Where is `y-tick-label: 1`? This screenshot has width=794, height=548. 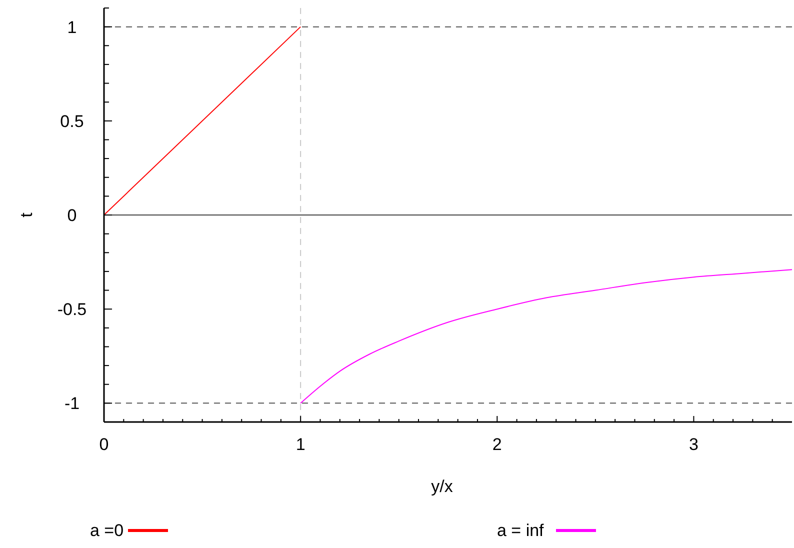 y-tick-label: 1 is located at coordinates (72, 27).